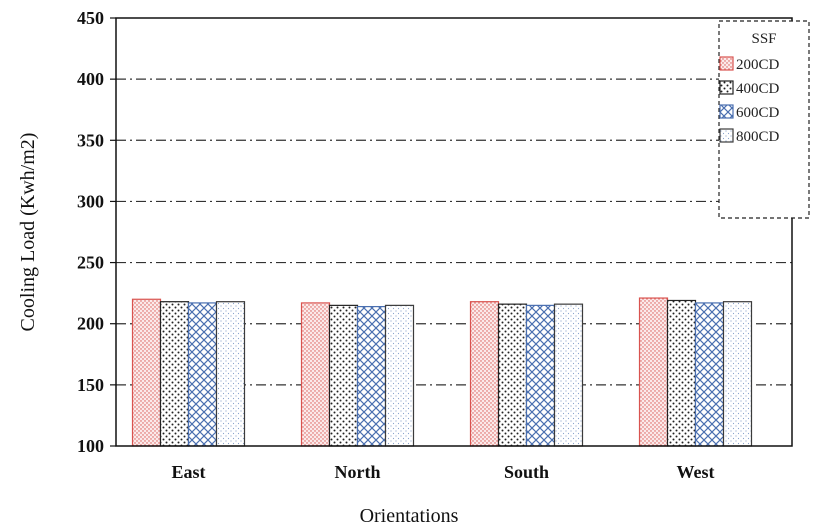  I want to click on legend: SSF 200CD 400CD 600CD 800CD, so click(764, 119).